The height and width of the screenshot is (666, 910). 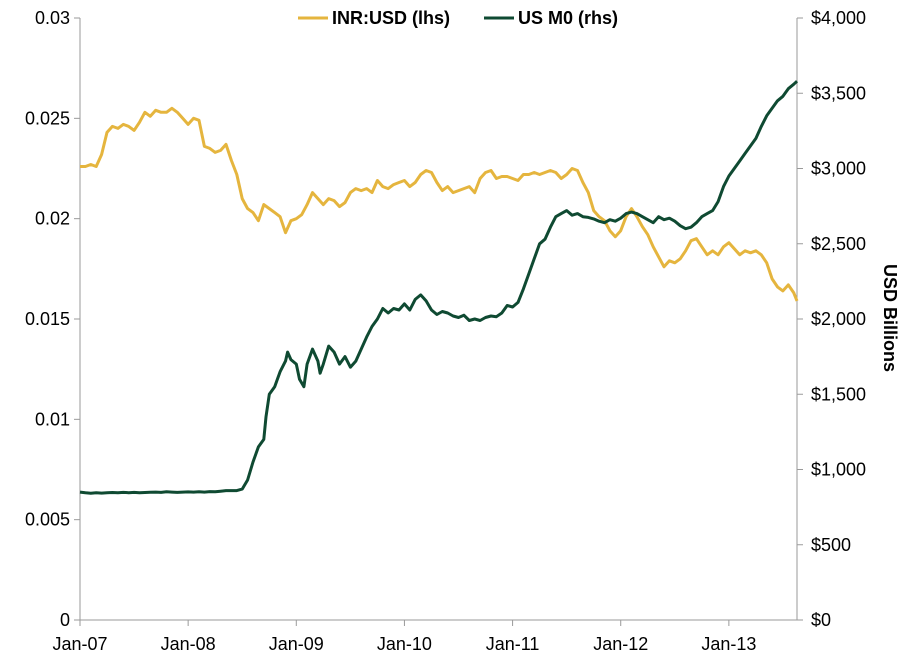 I want to click on right-tick-label: $2,500, so click(x=838, y=244).